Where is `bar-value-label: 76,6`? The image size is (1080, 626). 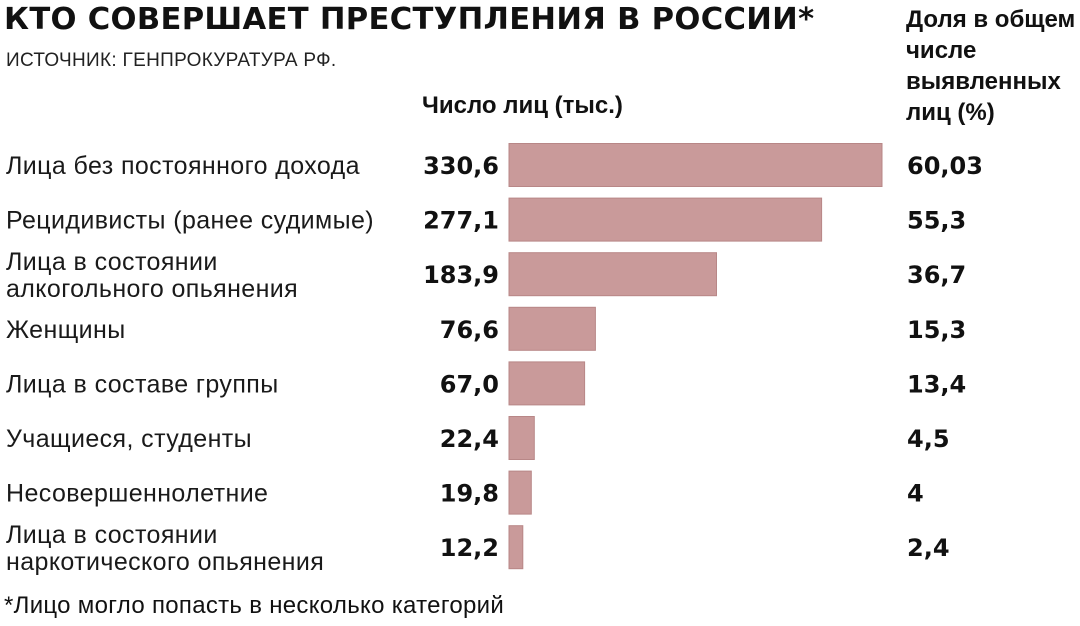 bar-value-label: 76,6 is located at coordinates (469, 330).